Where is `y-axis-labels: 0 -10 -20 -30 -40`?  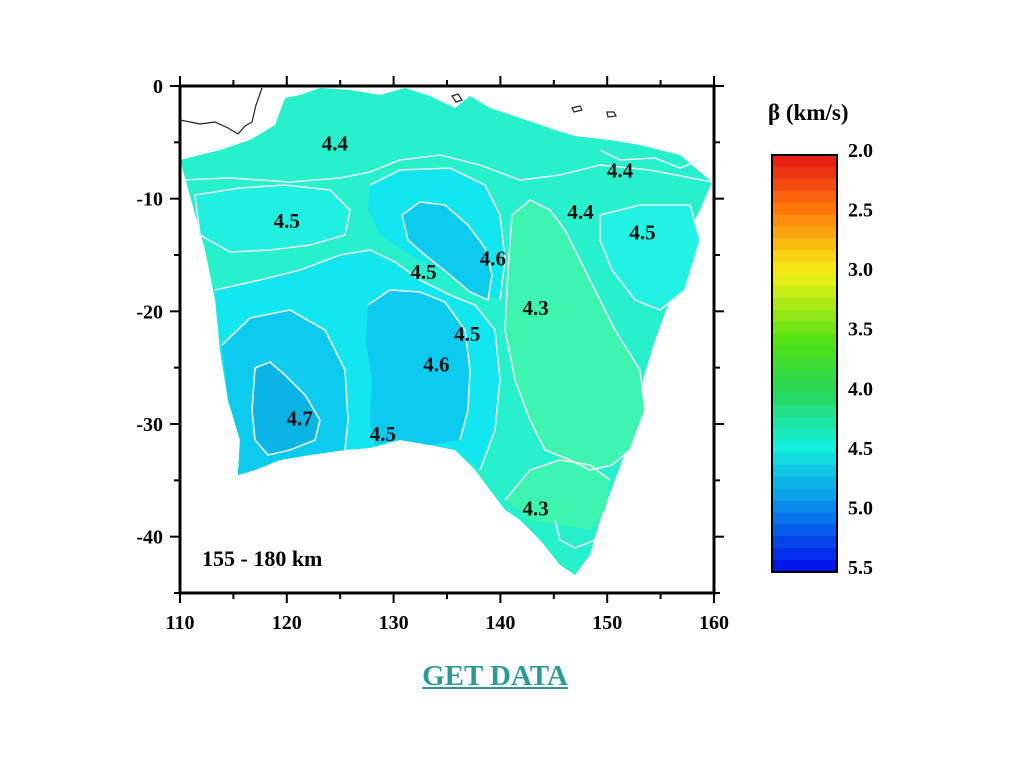
y-axis-labels: 0 -10 -20 -30 -40 is located at coordinates (149, 312).